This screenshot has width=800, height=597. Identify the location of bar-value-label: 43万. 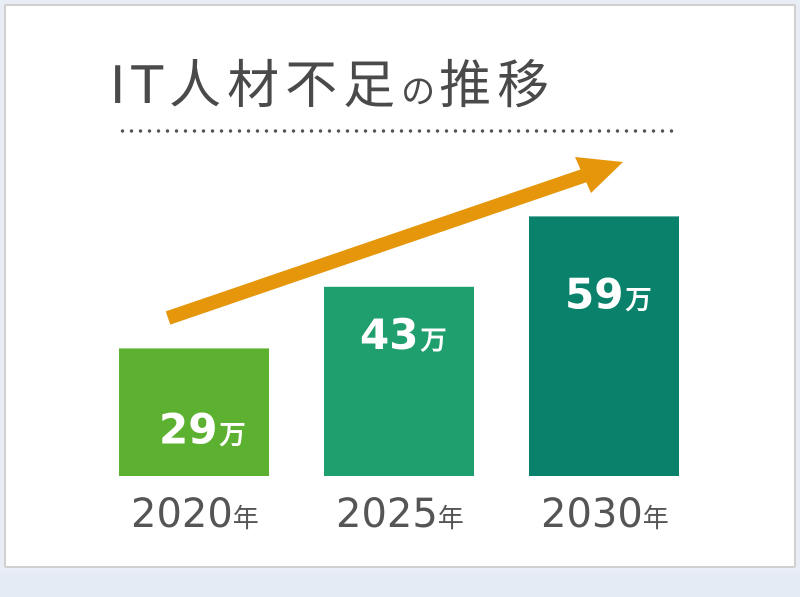
(403, 334).